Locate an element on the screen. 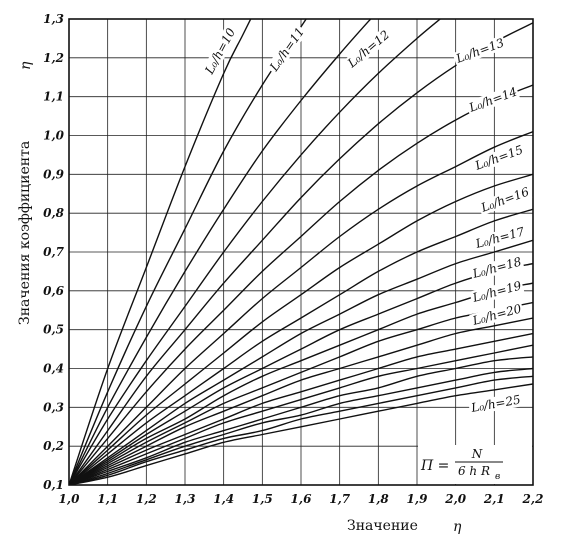 The height and width of the screenshot is (552, 566). formula-numerator: N is located at coordinates (477, 454).